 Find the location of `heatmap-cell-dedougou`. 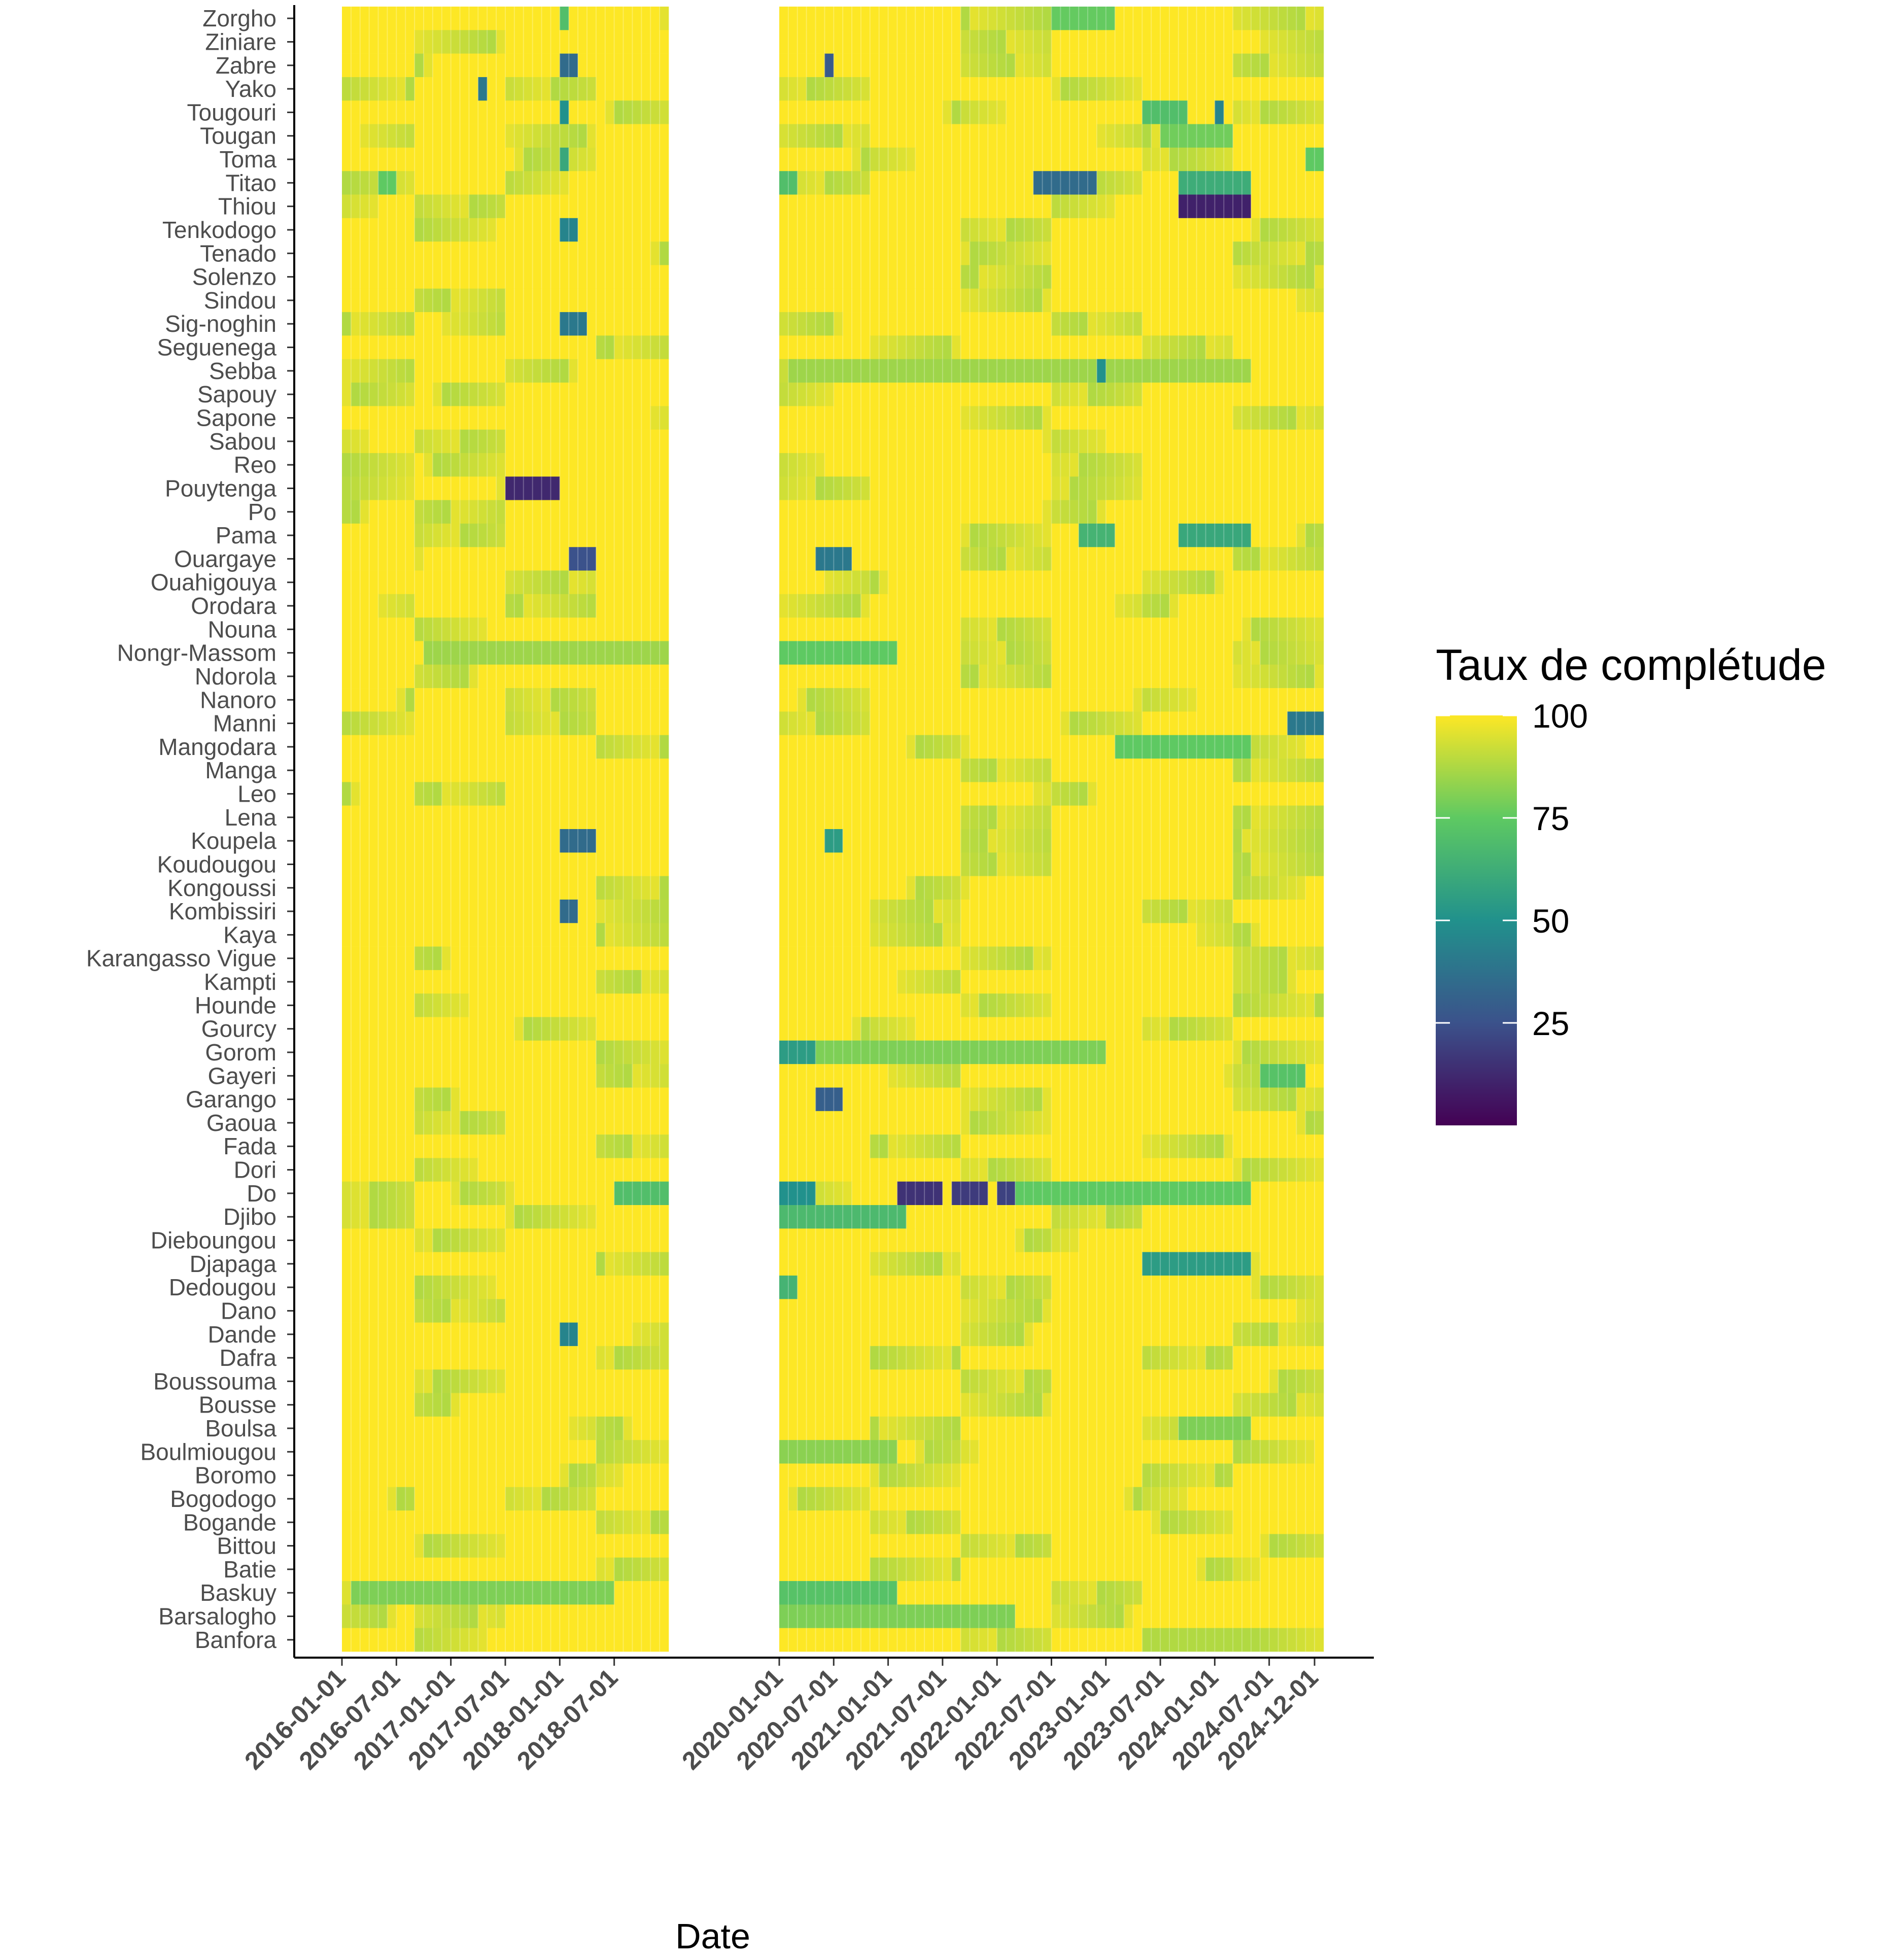

heatmap-cell-dedougou is located at coordinates (655, 1287).